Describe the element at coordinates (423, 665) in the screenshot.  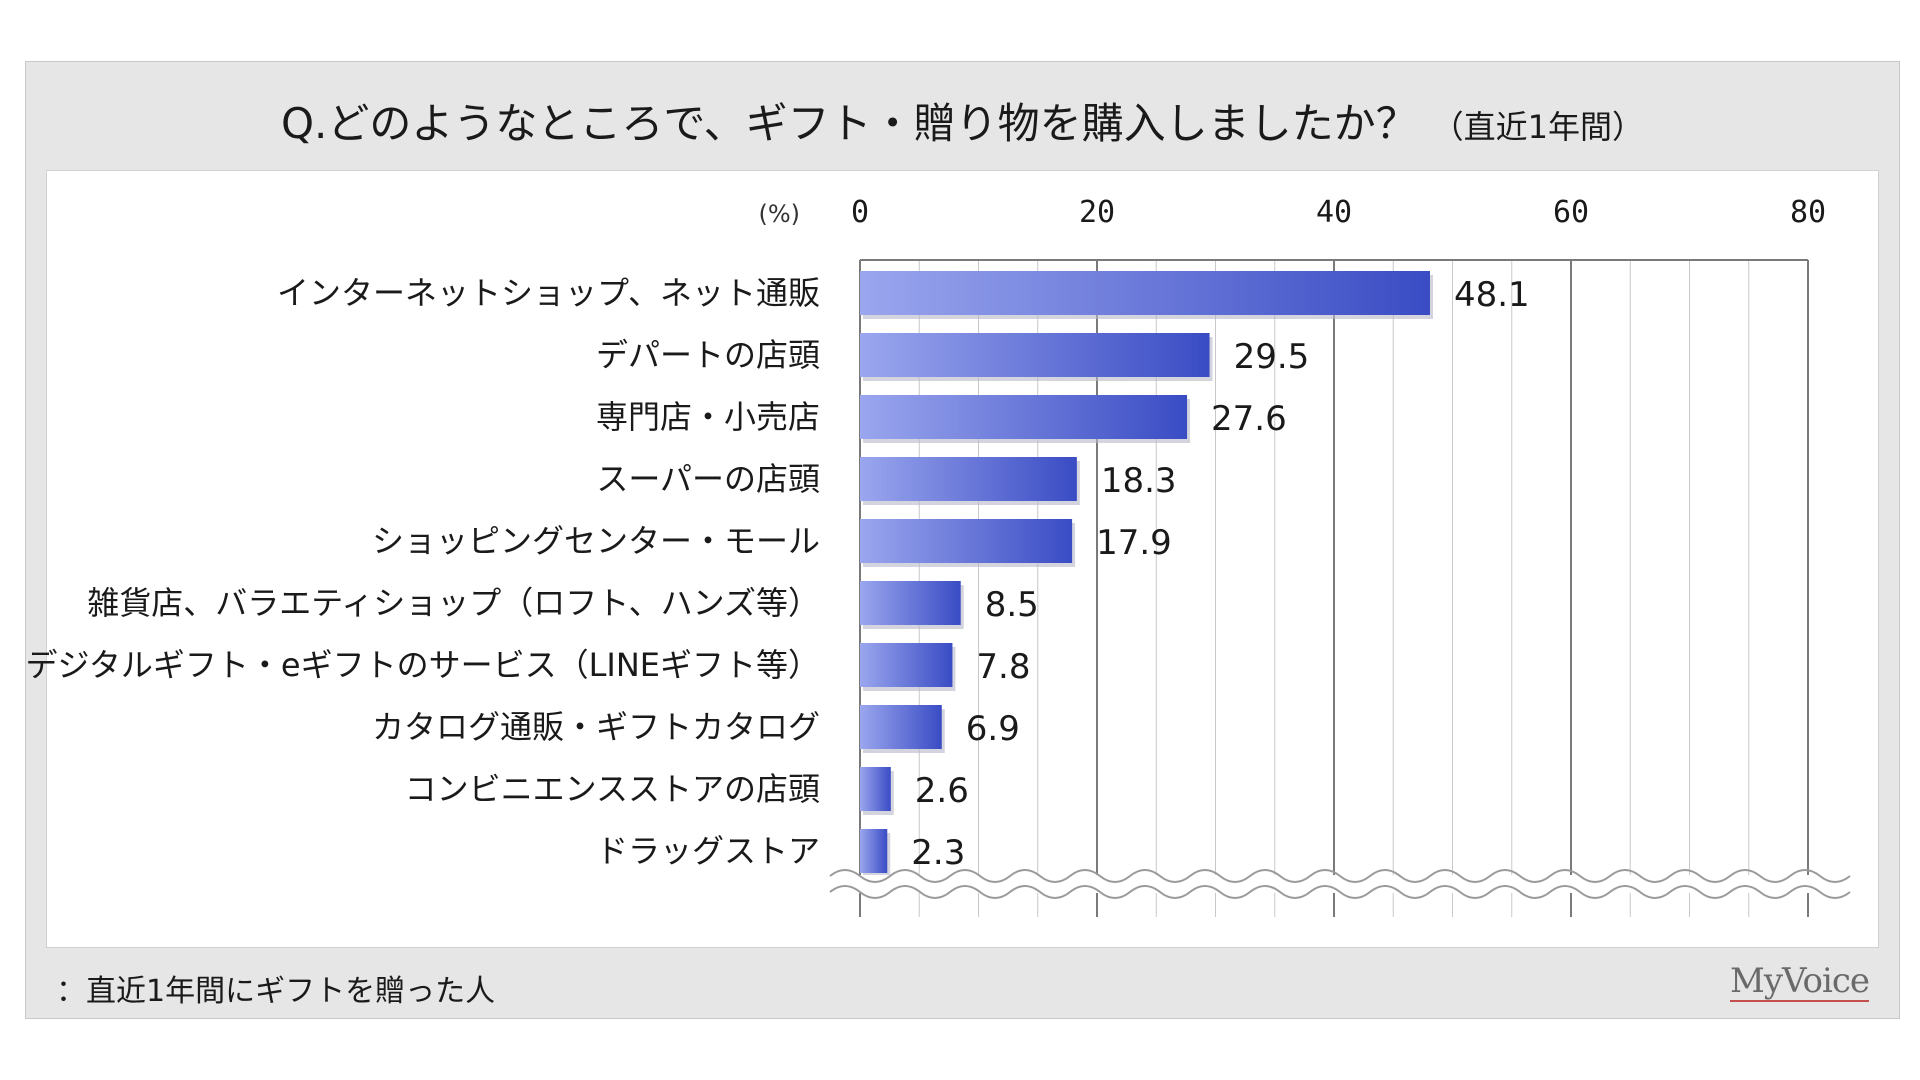
I see `category-label: デジタルギフト・eギフトのサービス（LINEギフト等）` at that location.